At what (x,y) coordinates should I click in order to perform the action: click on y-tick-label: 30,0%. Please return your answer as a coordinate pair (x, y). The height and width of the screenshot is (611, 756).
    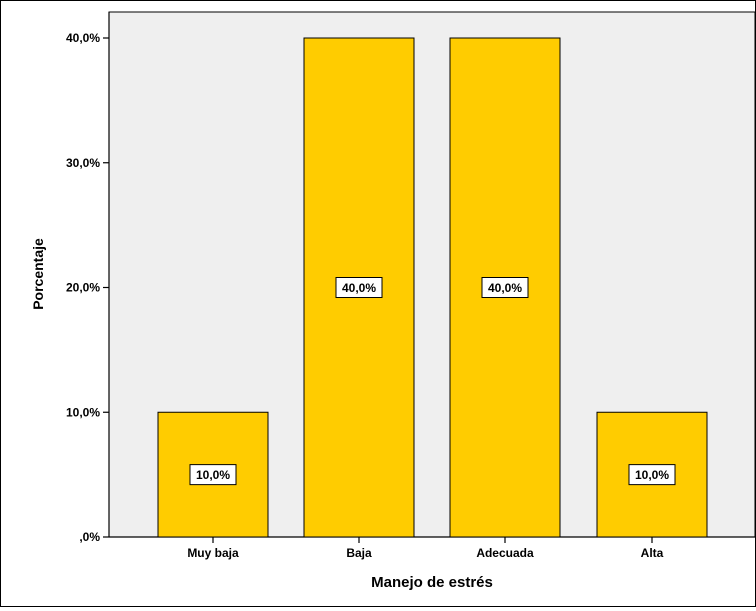
    Looking at the image, I should click on (83, 163).